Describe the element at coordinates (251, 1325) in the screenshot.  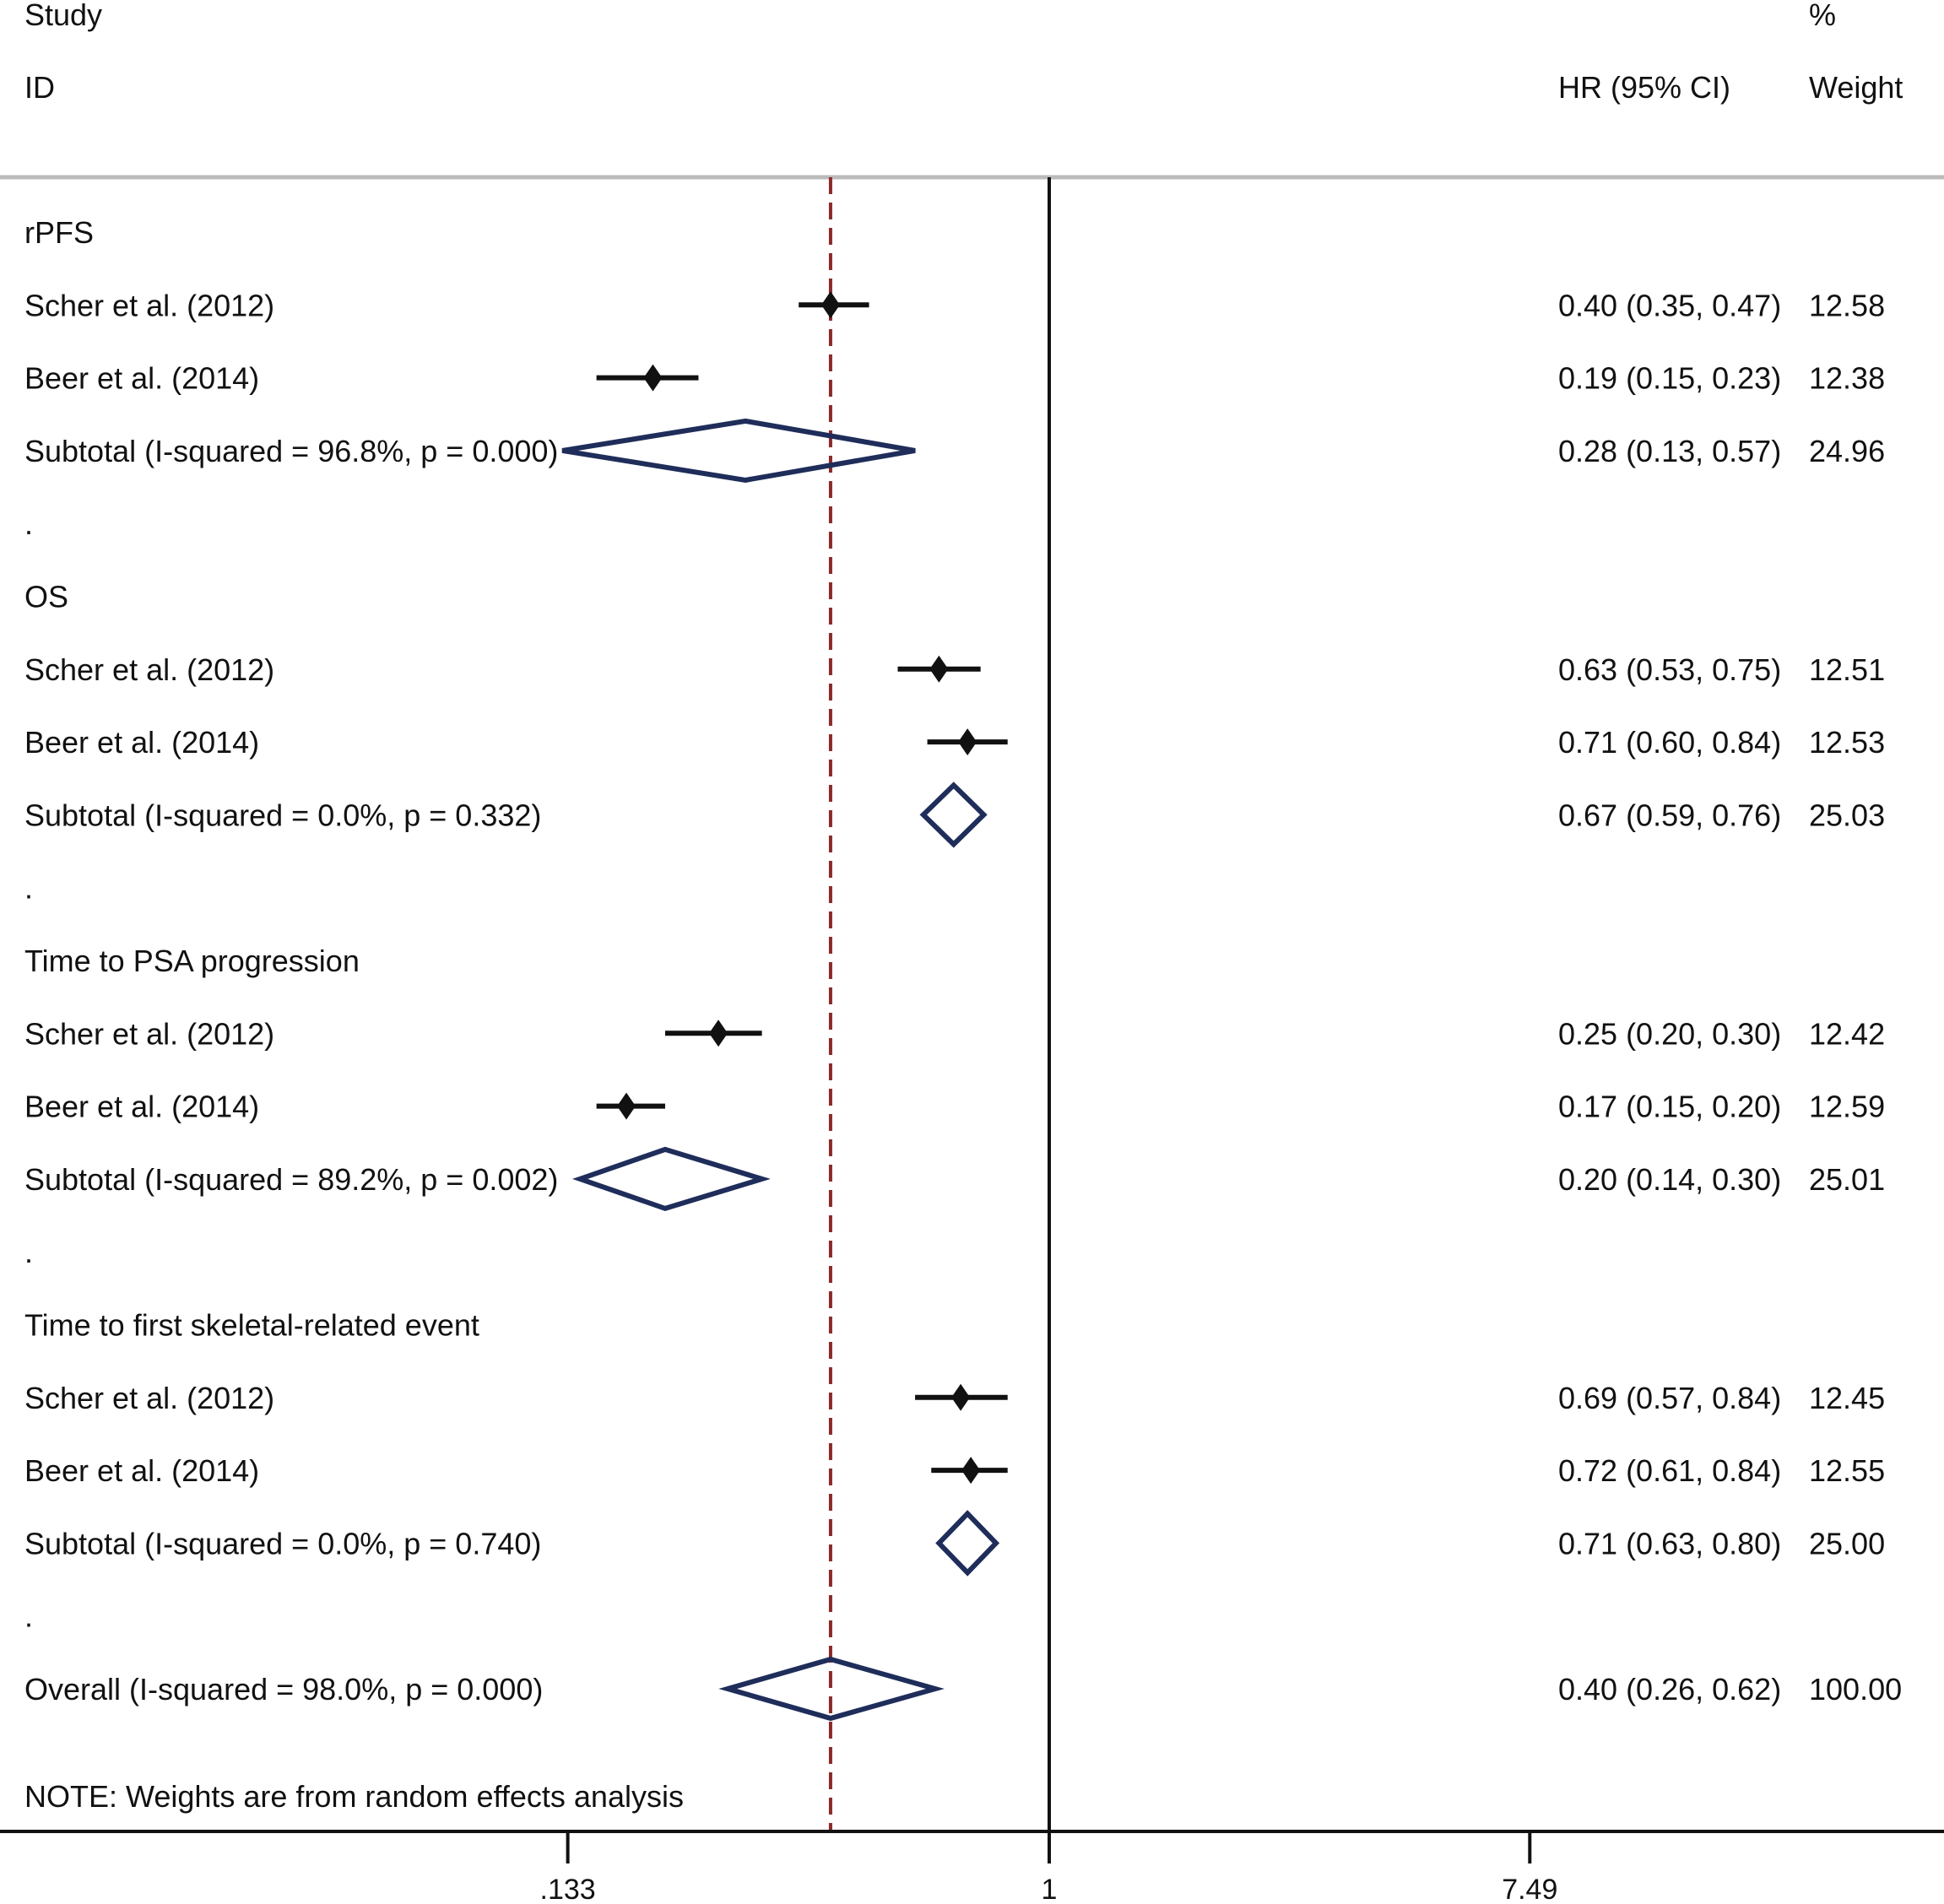
I see `group-label: Time to first skeletal-related event` at that location.